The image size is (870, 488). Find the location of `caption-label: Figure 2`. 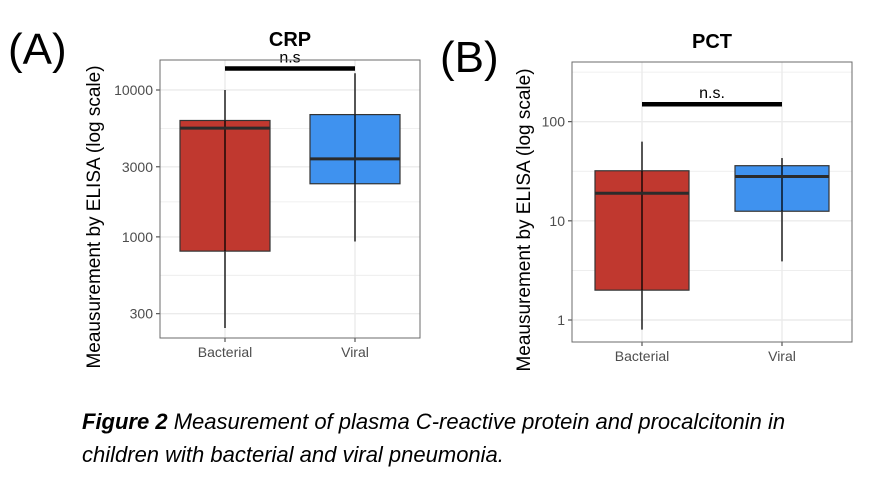

caption-label: Figure 2 is located at coordinates (125, 421).